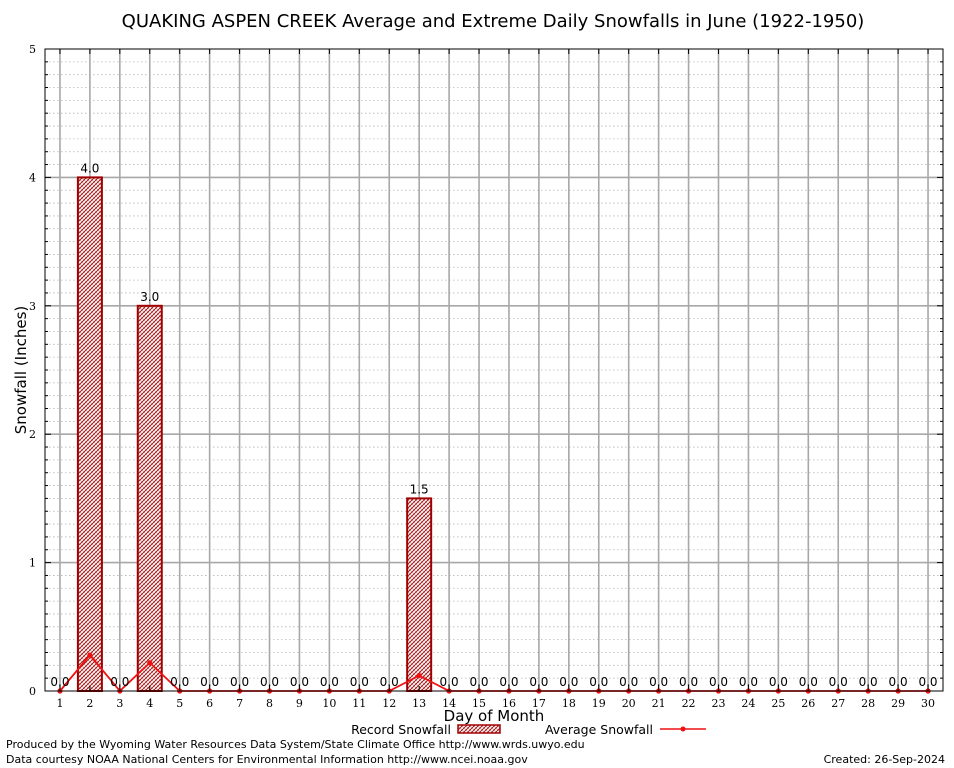  I want to click on x-tick-label: 18, so click(569, 703).